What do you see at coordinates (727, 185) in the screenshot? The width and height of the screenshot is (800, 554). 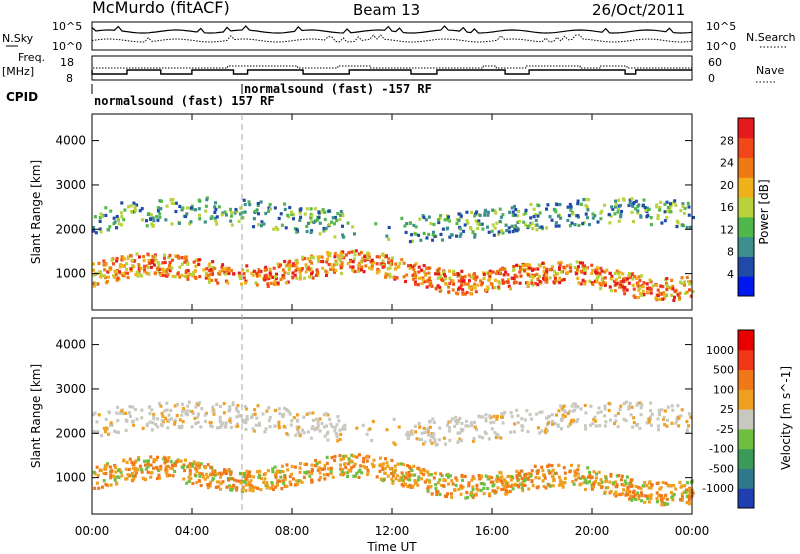 I see `colorbar-tick-label: 20` at bounding box center [727, 185].